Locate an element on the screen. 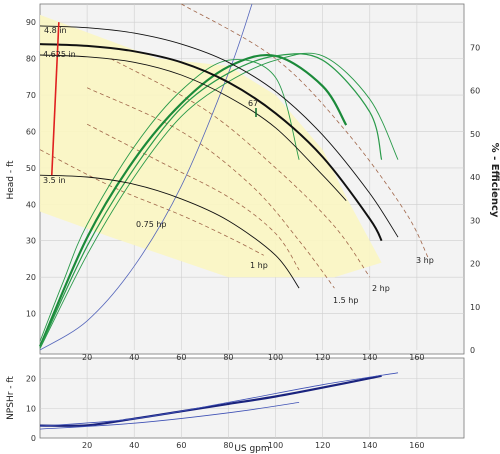 Image resolution: width=500 pixels, height=454 pixels. x-tick-label: 80 is located at coordinates (228, 357).